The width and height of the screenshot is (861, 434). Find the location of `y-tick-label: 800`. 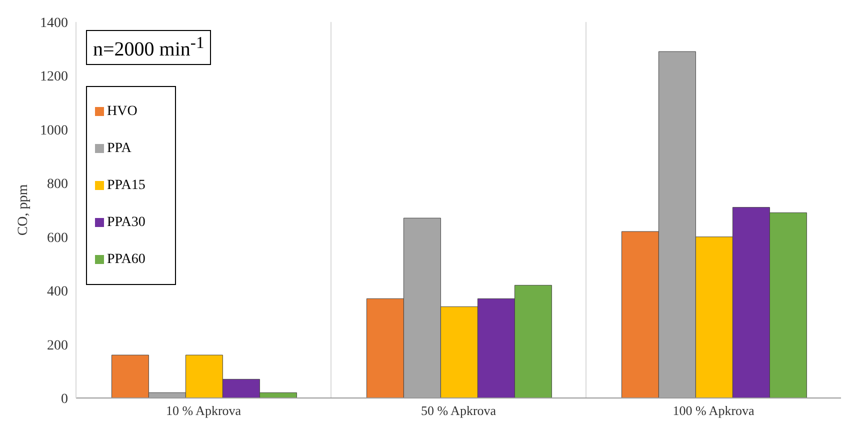

y-tick-label: 800 is located at coordinates (57, 184).